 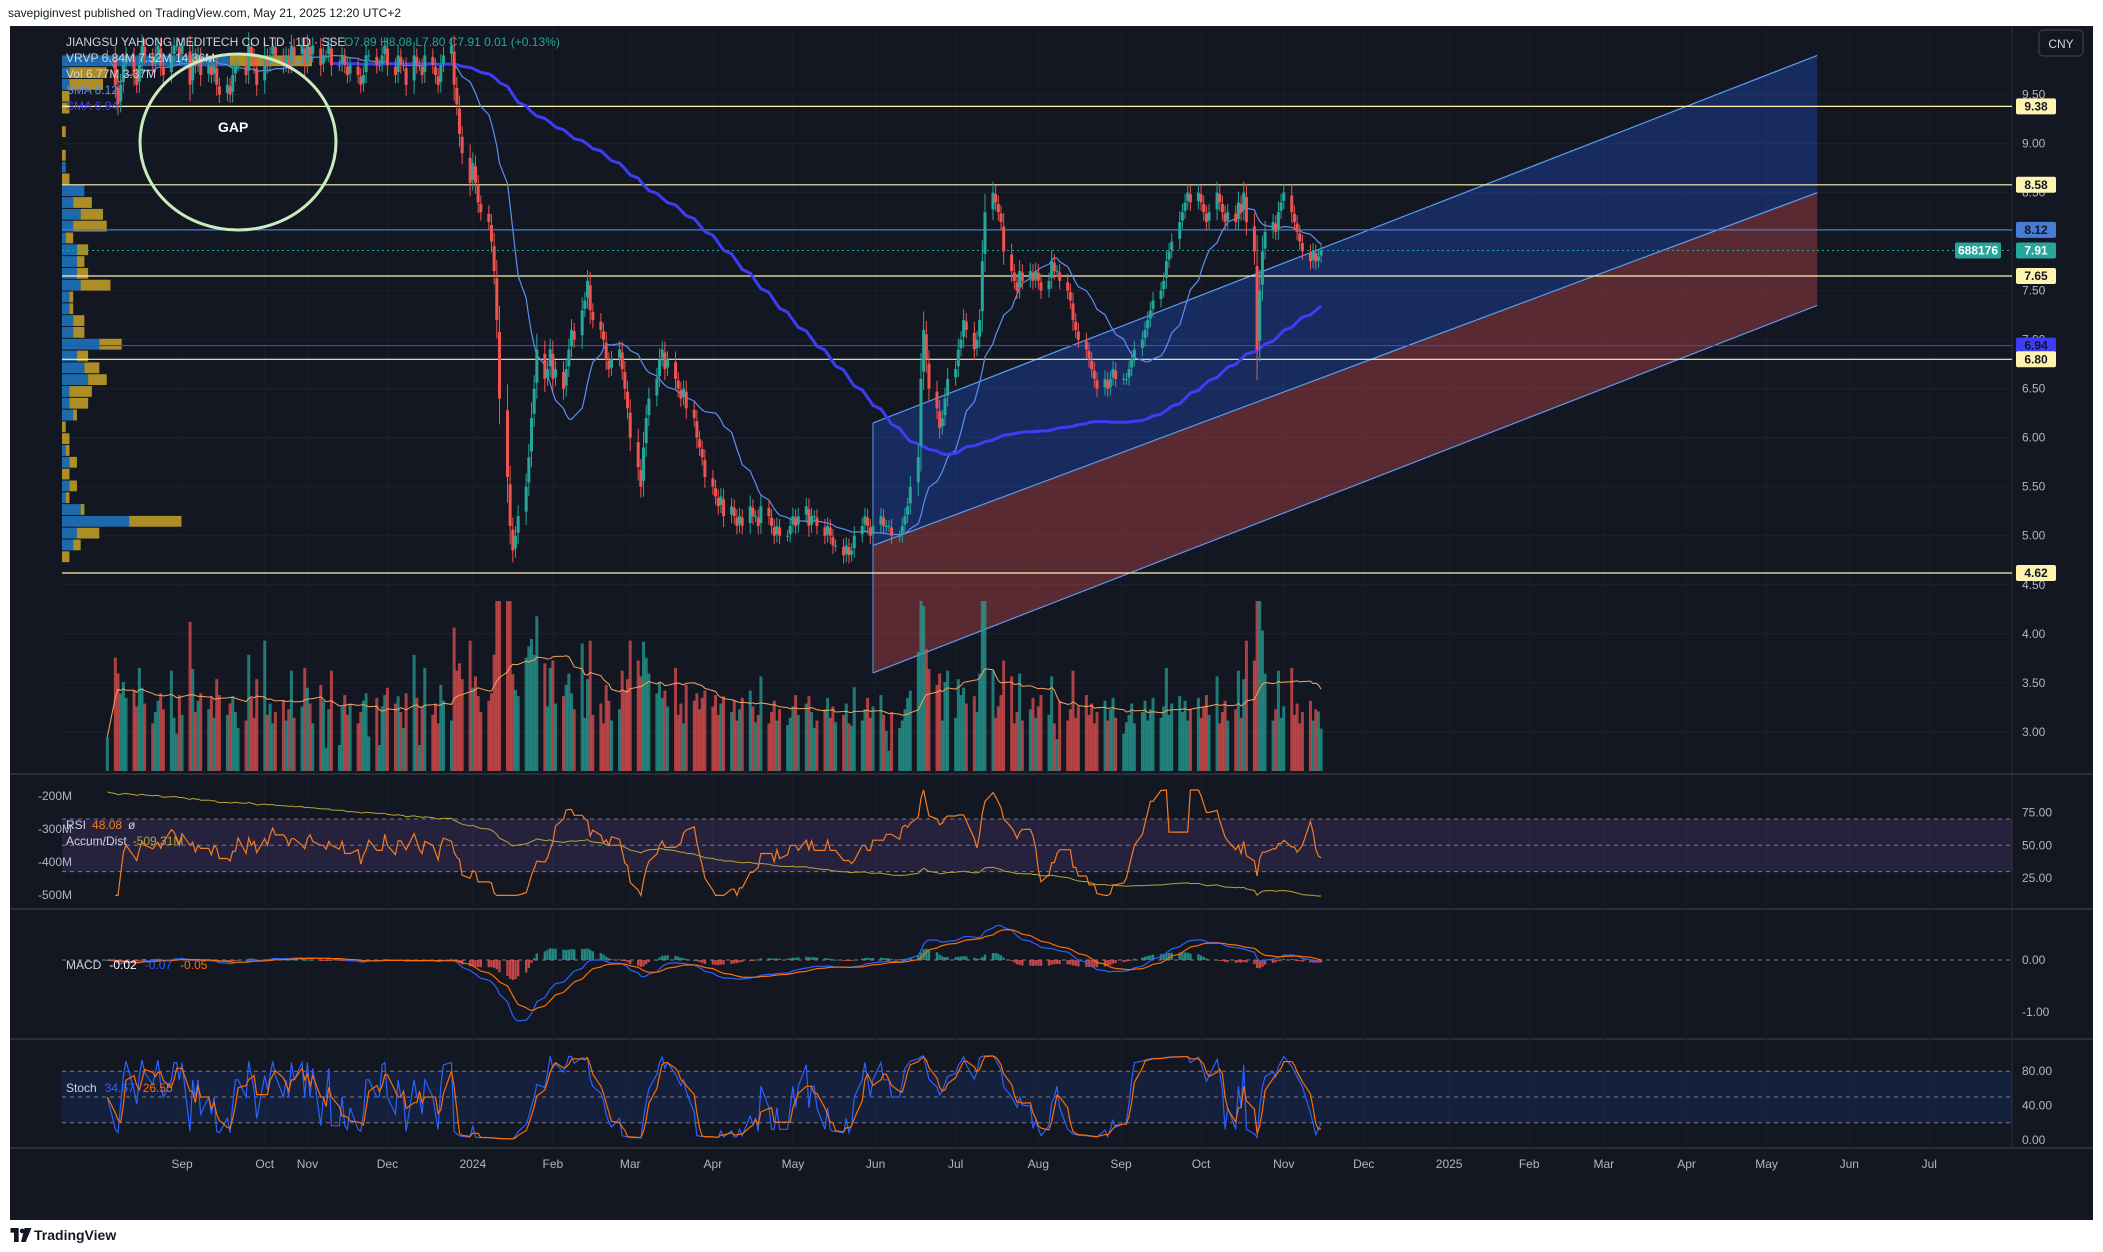 I want to click on currency-button: CNY, so click(x=2061, y=43).